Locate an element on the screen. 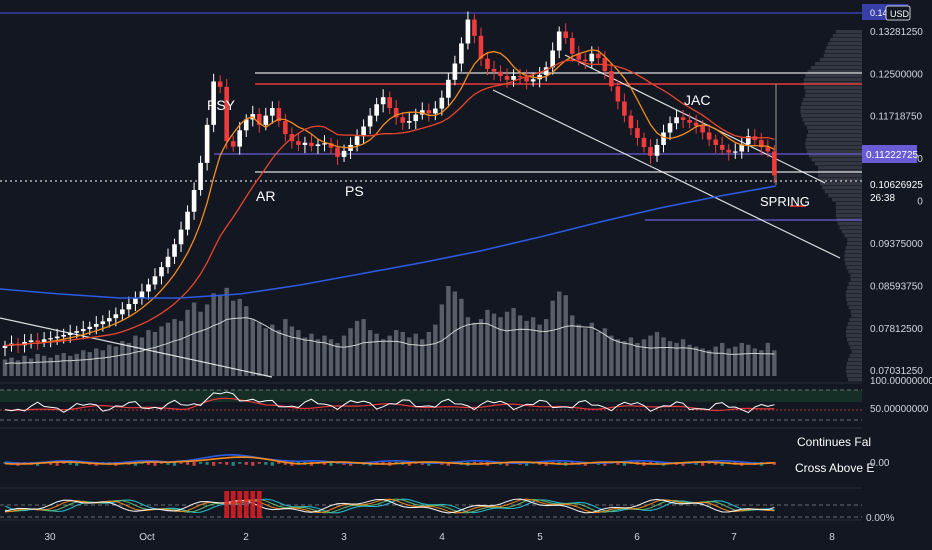  osc-line-orange is located at coordinates (389, 460).